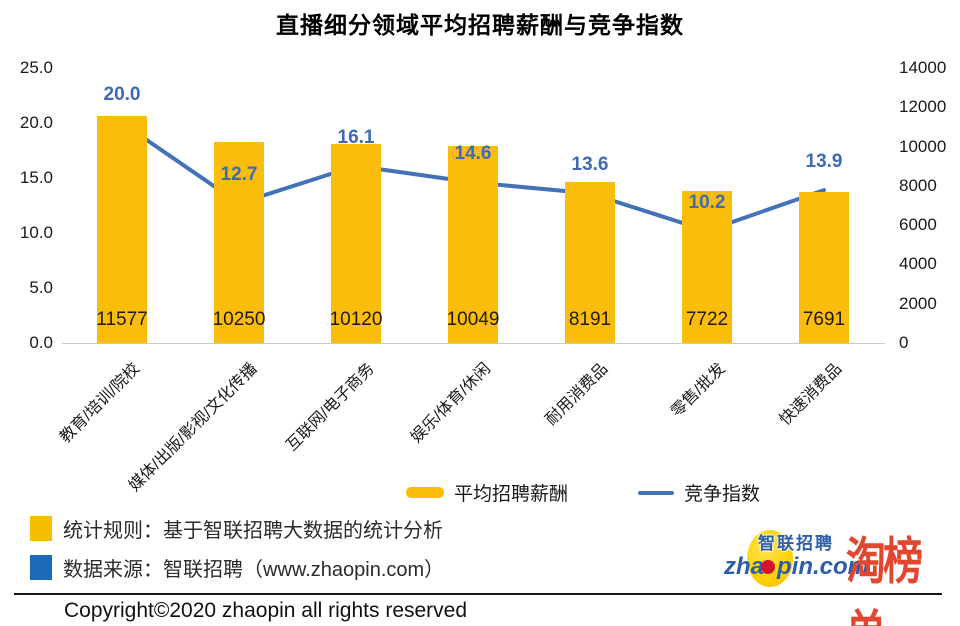  I want to click on blue-square-bullet, so click(41, 567).